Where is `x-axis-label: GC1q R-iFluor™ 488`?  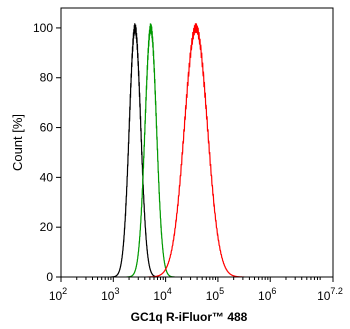
x-axis-label: GC1q R-iFluor™ 488 is located at coordinates (189, 317).